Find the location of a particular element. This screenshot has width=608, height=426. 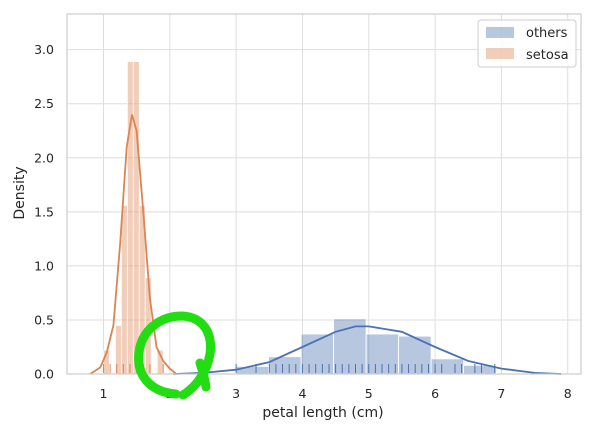

x-tick-label: 1 is located at coordinates (104, 393).